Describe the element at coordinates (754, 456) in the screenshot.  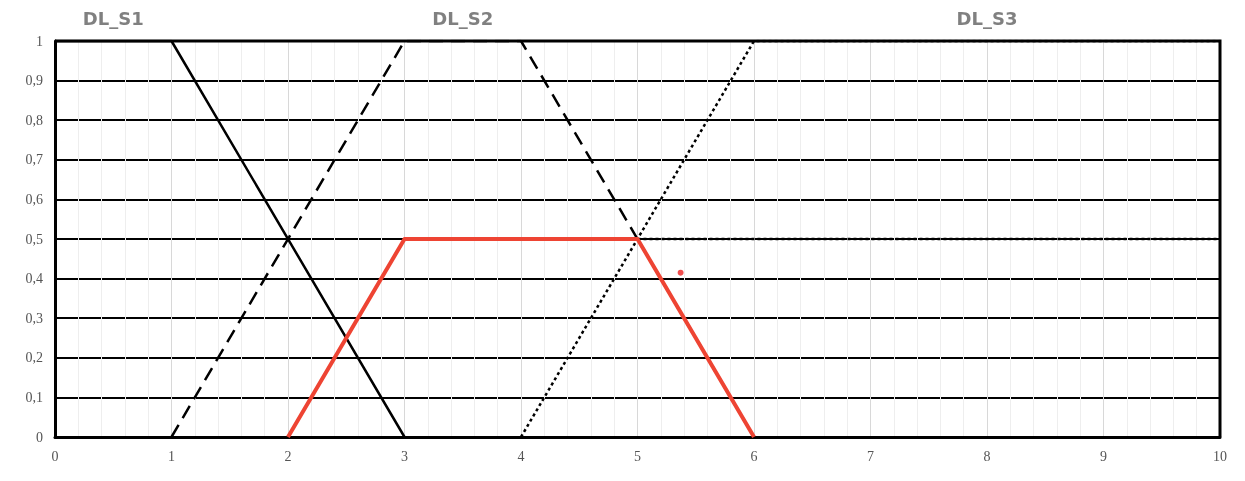
I see `x-tick-label: 6` at that location.